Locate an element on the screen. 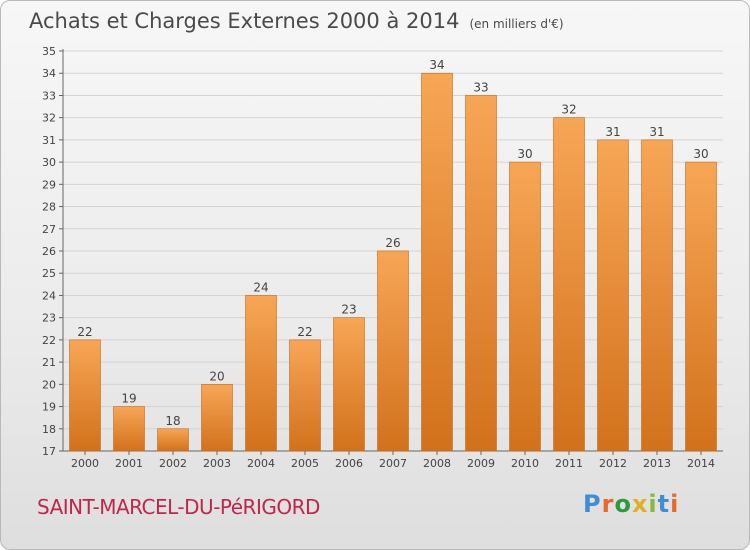  value-label: 32 is located at coordinates (568, 110).